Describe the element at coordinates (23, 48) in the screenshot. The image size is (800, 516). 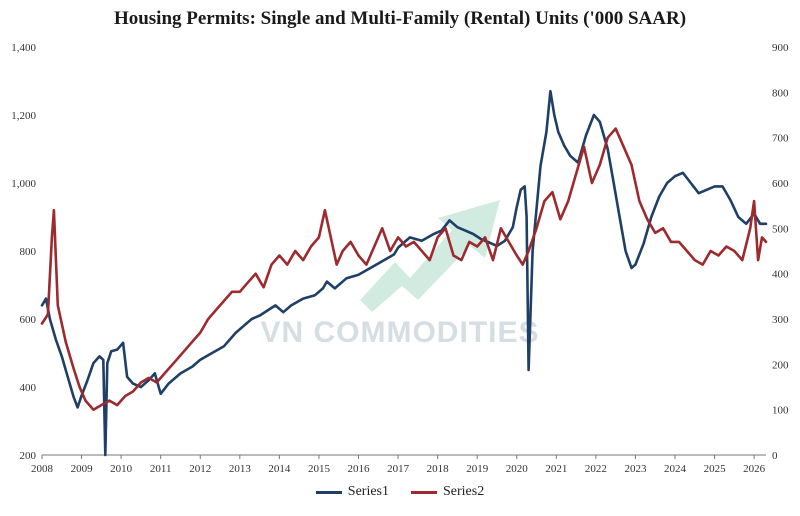
I see `y-left-tick-label: 1,400` at that location.